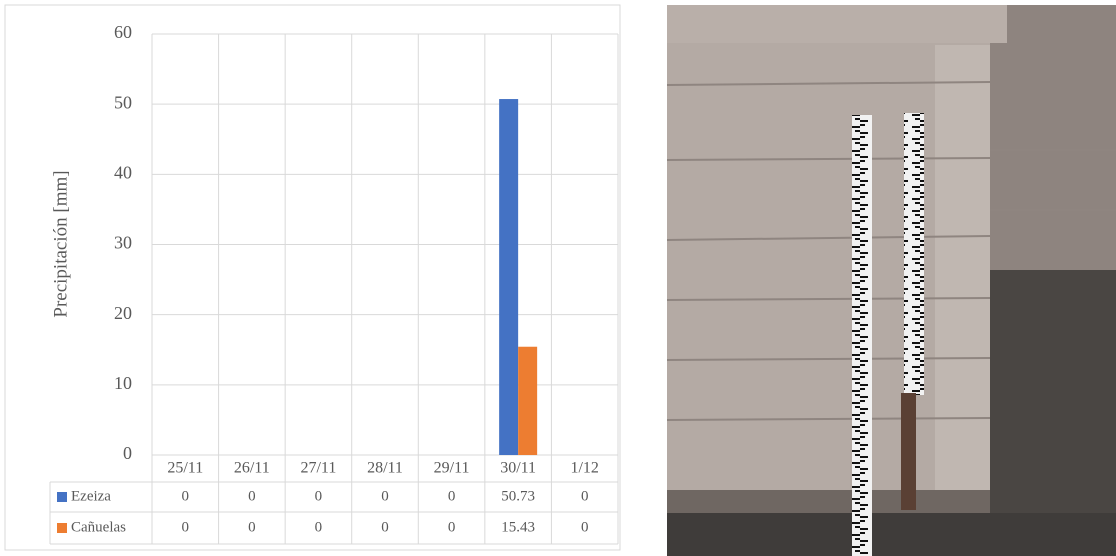 This screenshot has width=1116, height=556. What do you see at coordinates (185, 468) in the screenshot?
I see `x-tick-label: 25/11` at bounding box center [185, 468].